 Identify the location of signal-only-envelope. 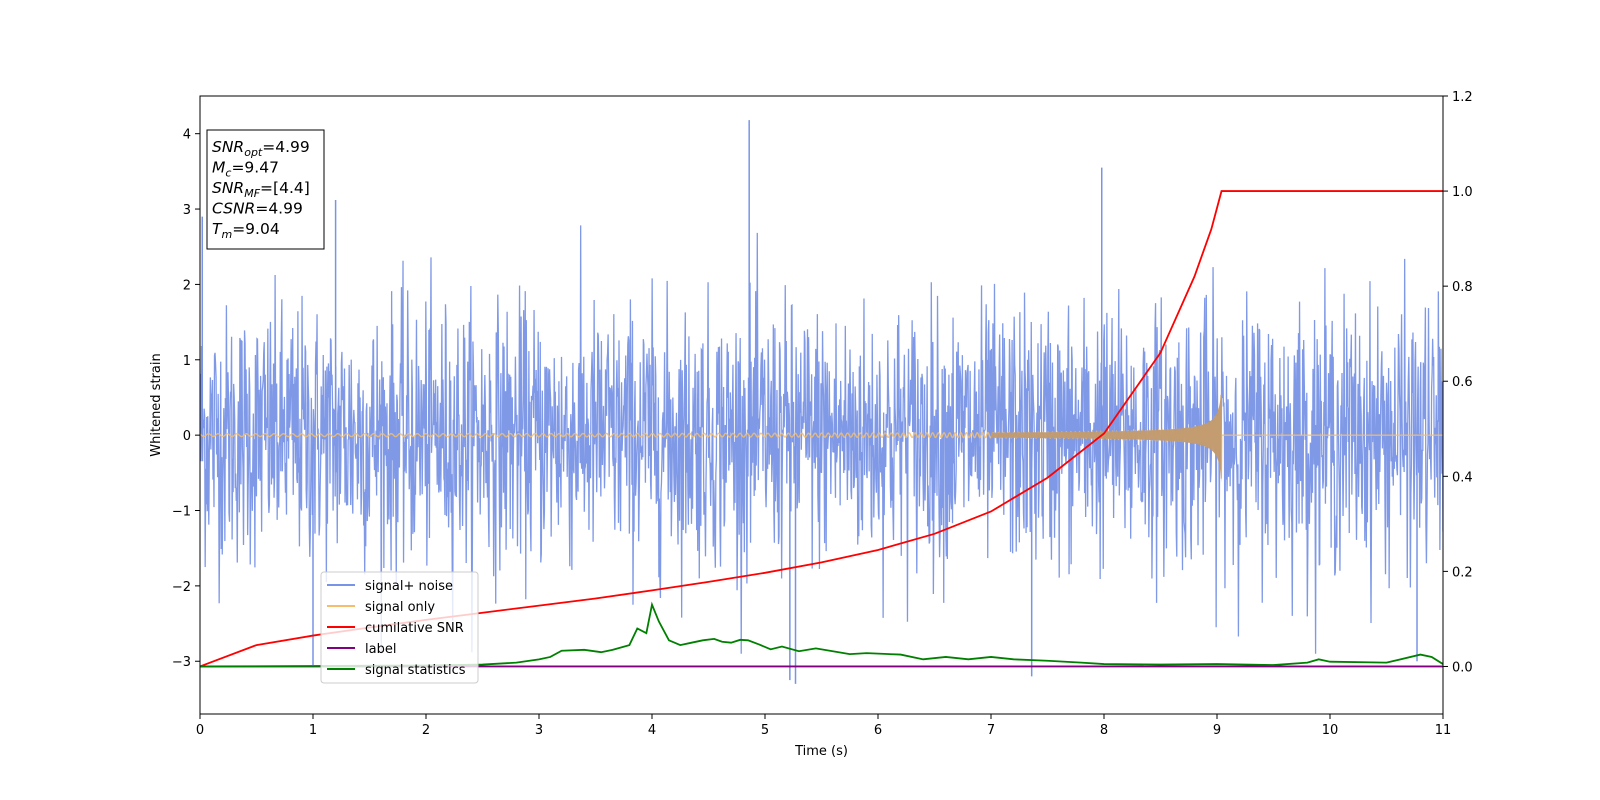
(1106, 435).